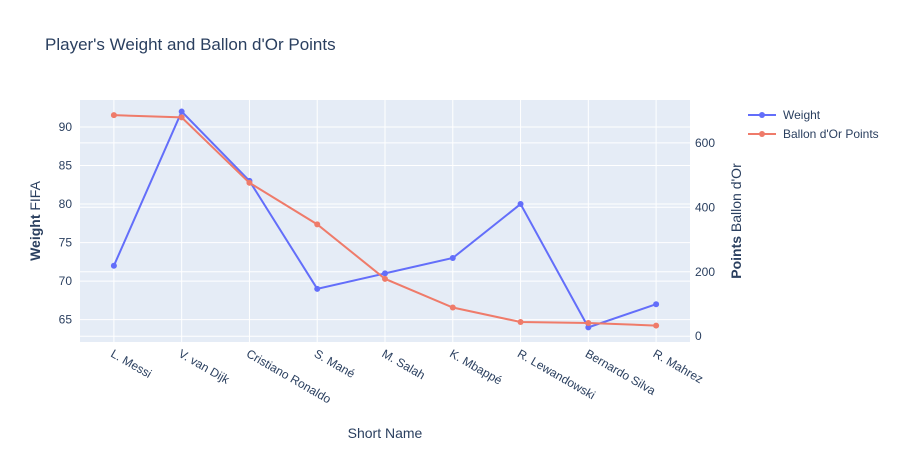  Describe the element at coordinates (705, 143) in the screenshot. I see `y-right-tick-label: 600` at that location.